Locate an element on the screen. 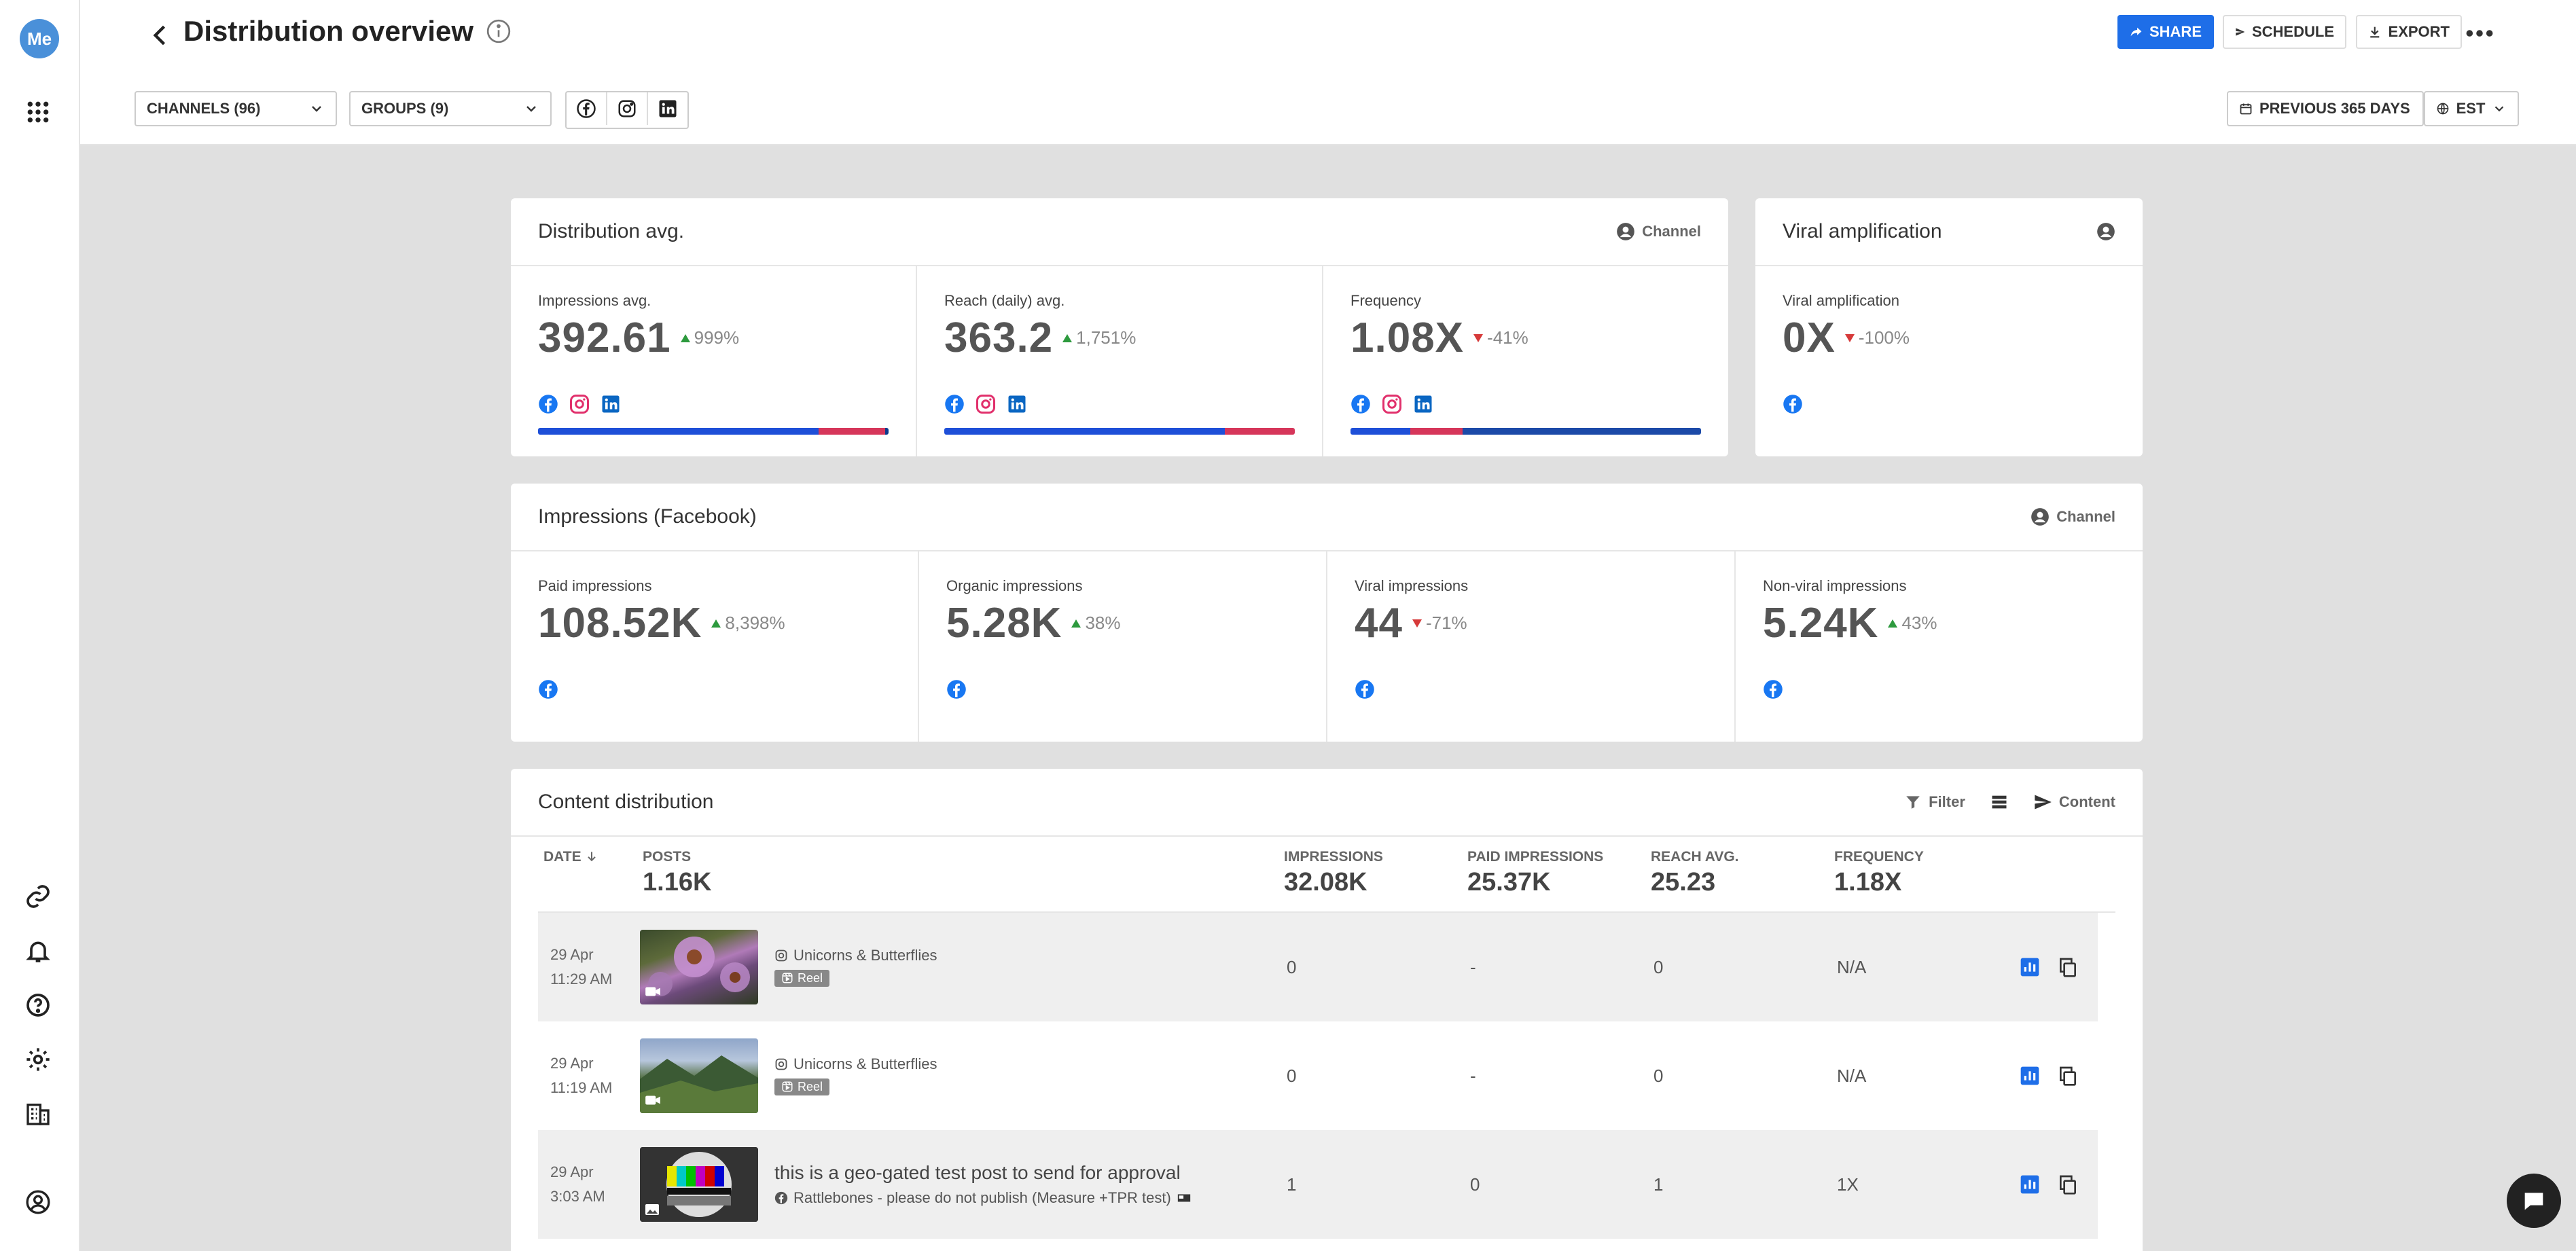 This screenshot has height=1251, width=2576. buildings-icon is located at coordinates (38, 1114).